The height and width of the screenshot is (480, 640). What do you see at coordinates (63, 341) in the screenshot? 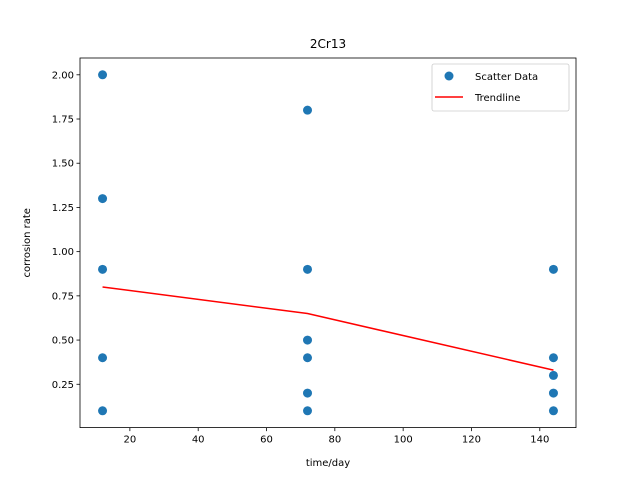
I see `y-tick-label: 0.50` at bounding box center [63, 341].